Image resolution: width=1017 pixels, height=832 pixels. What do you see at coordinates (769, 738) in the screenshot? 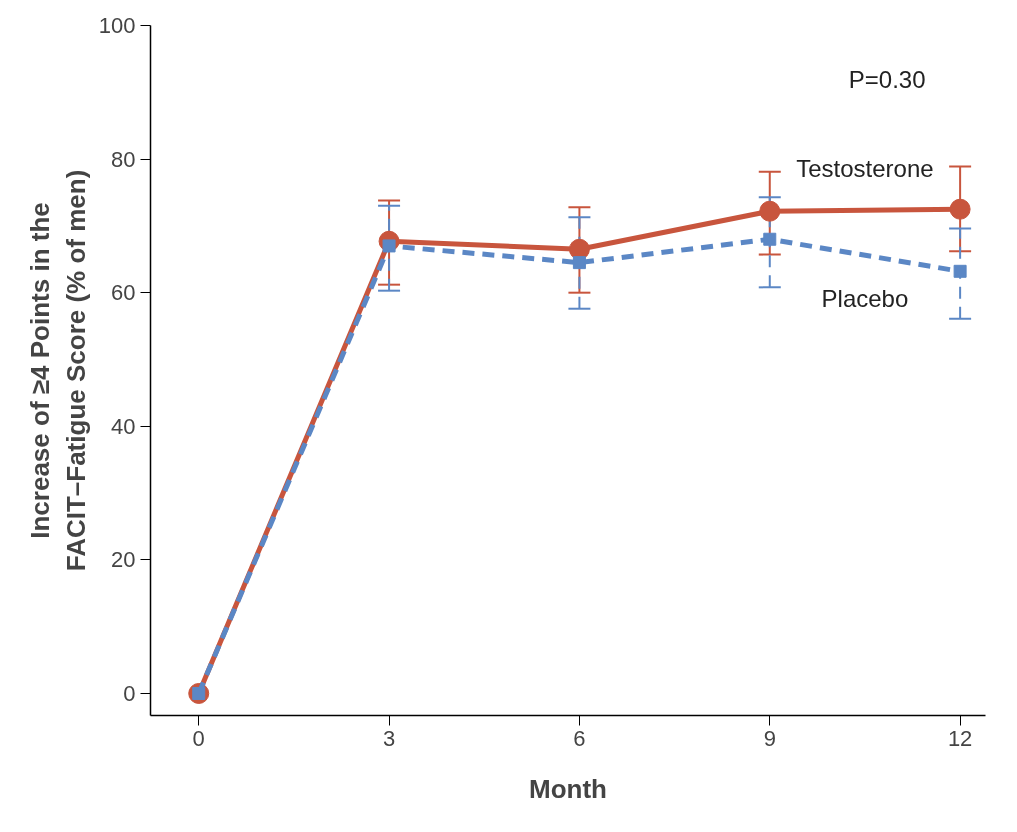
I see `x-tick-label: 9` at bounding box center [769, 738].